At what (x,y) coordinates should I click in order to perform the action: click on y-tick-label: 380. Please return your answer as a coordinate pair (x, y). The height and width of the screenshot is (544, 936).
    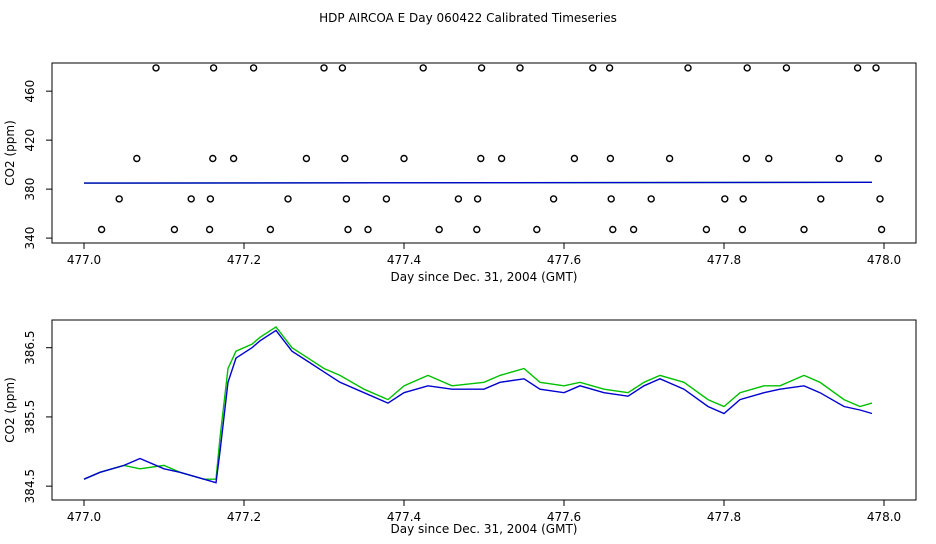
    Looking at the image, I should click on (30, 189).